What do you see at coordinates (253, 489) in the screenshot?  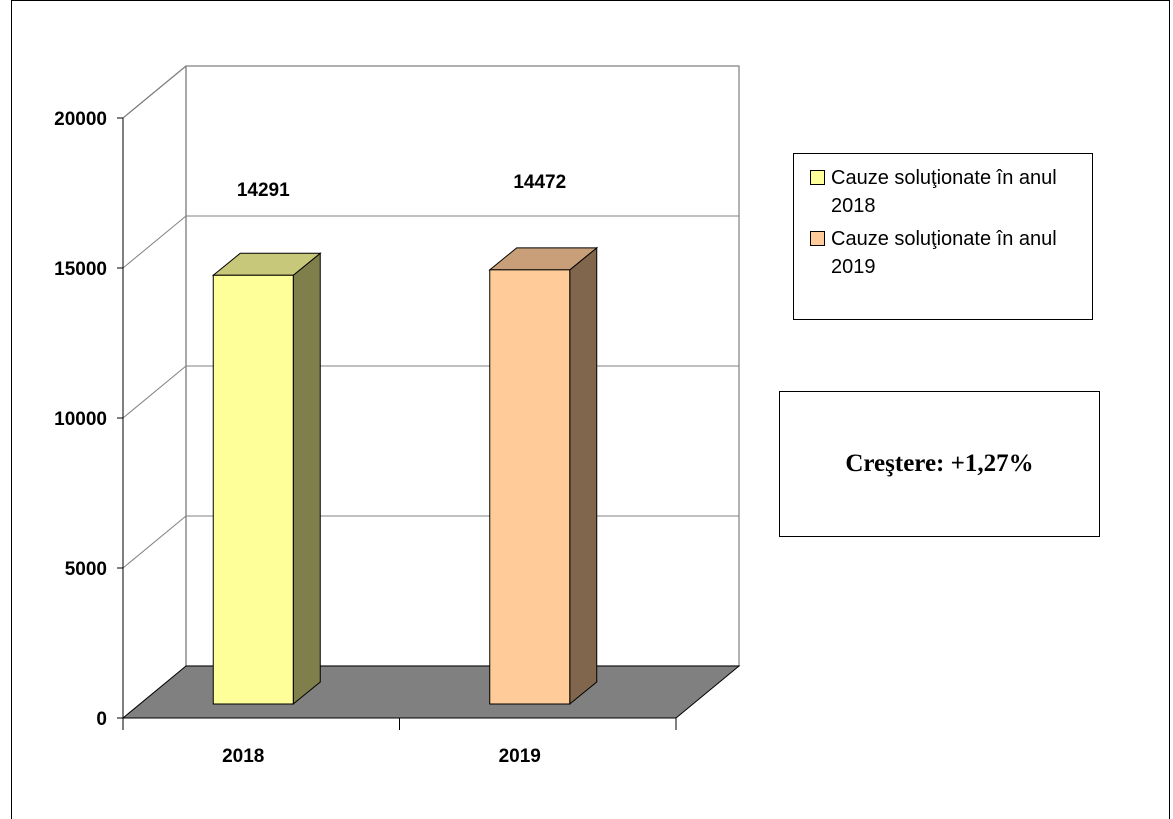 I see `bar-2018` at bounding box center [253, 489].